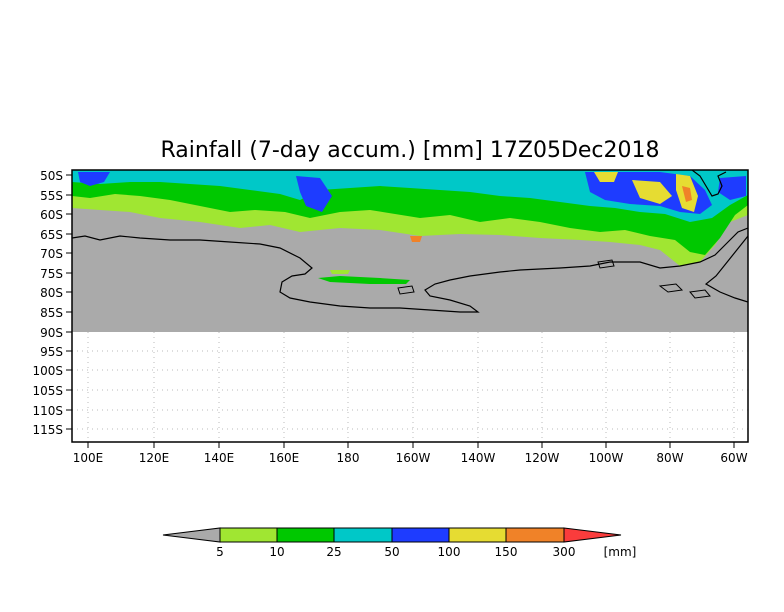 Image resolution: width=784 pixels, height=612 pixels. I want to click on lon-label: 140E, so click(219, 458).